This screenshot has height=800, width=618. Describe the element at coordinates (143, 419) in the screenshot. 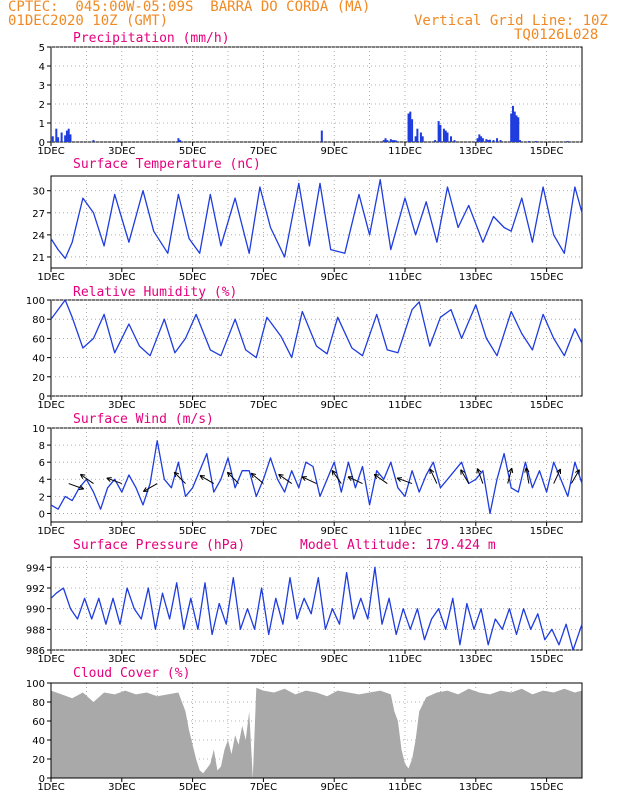

I see `surface-wind-title: Surface Wind (m/s)` at that location.